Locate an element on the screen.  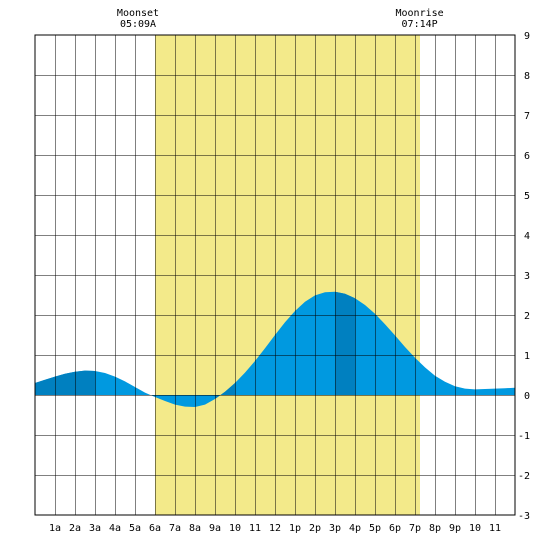
y-axis-ticks: 9 8 7 6 5 4 3 2 1 0 -1 -2 -3 is located at coordinates (524, 276).